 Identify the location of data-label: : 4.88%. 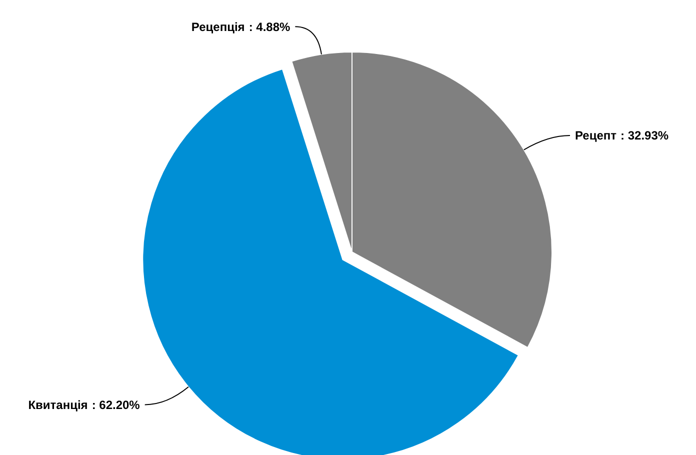
(269, 27).